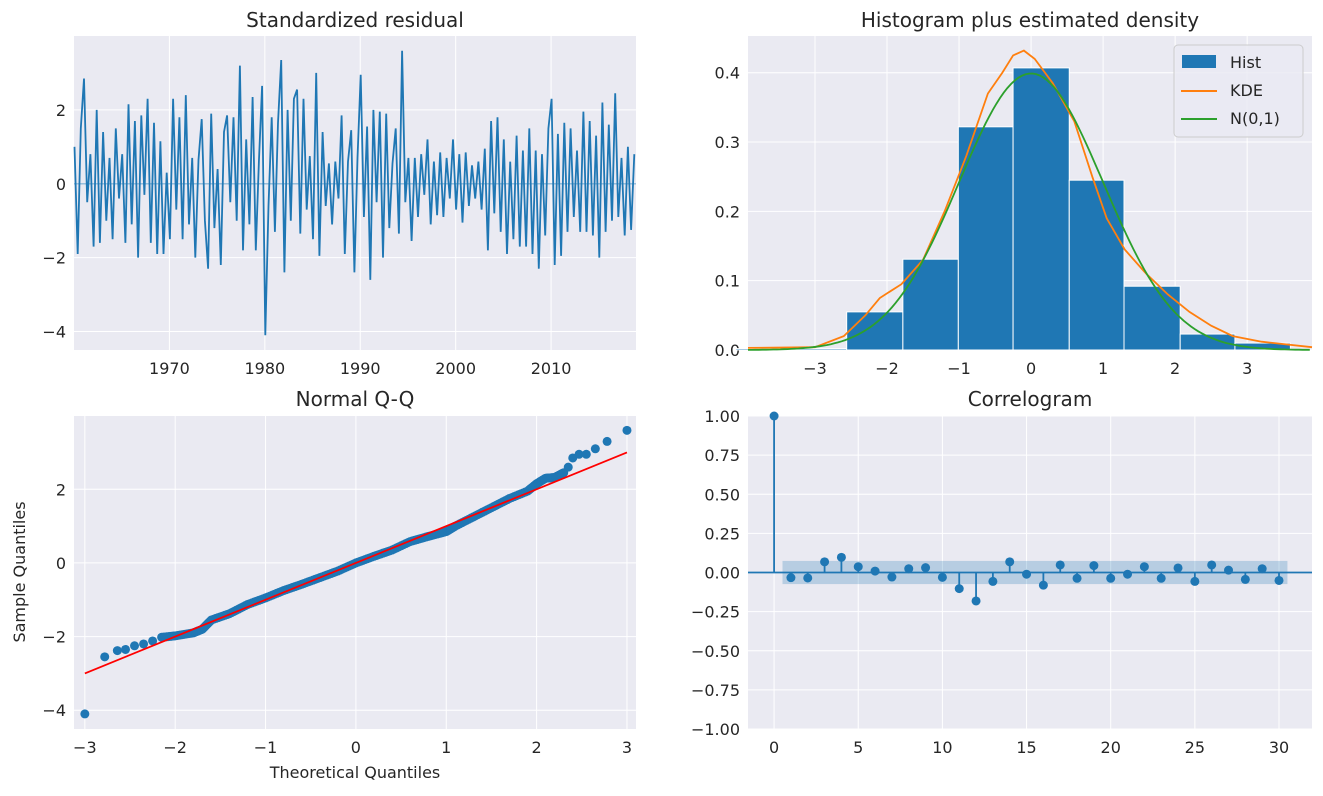 This screenshot has width=1323, height=796. I want to click on x-tick-label: 15, so click(1026, 747).